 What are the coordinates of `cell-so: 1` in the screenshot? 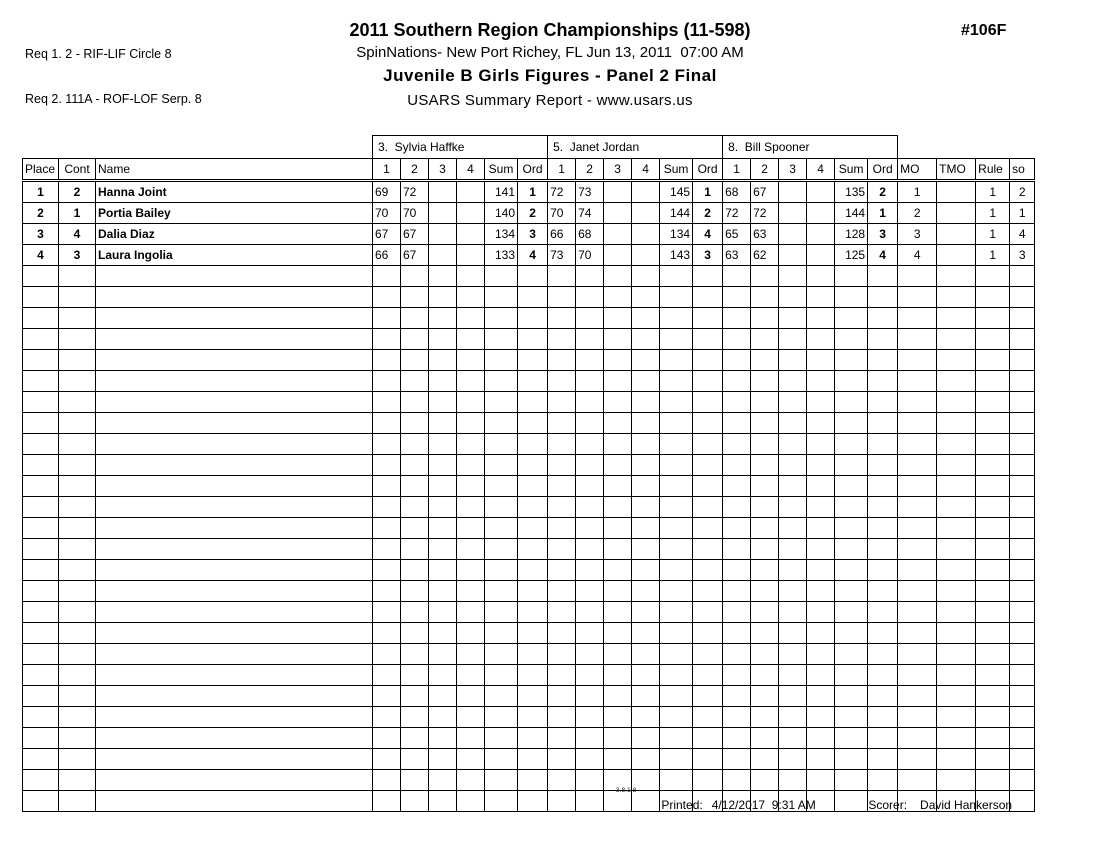 It's located at (1022, 213).